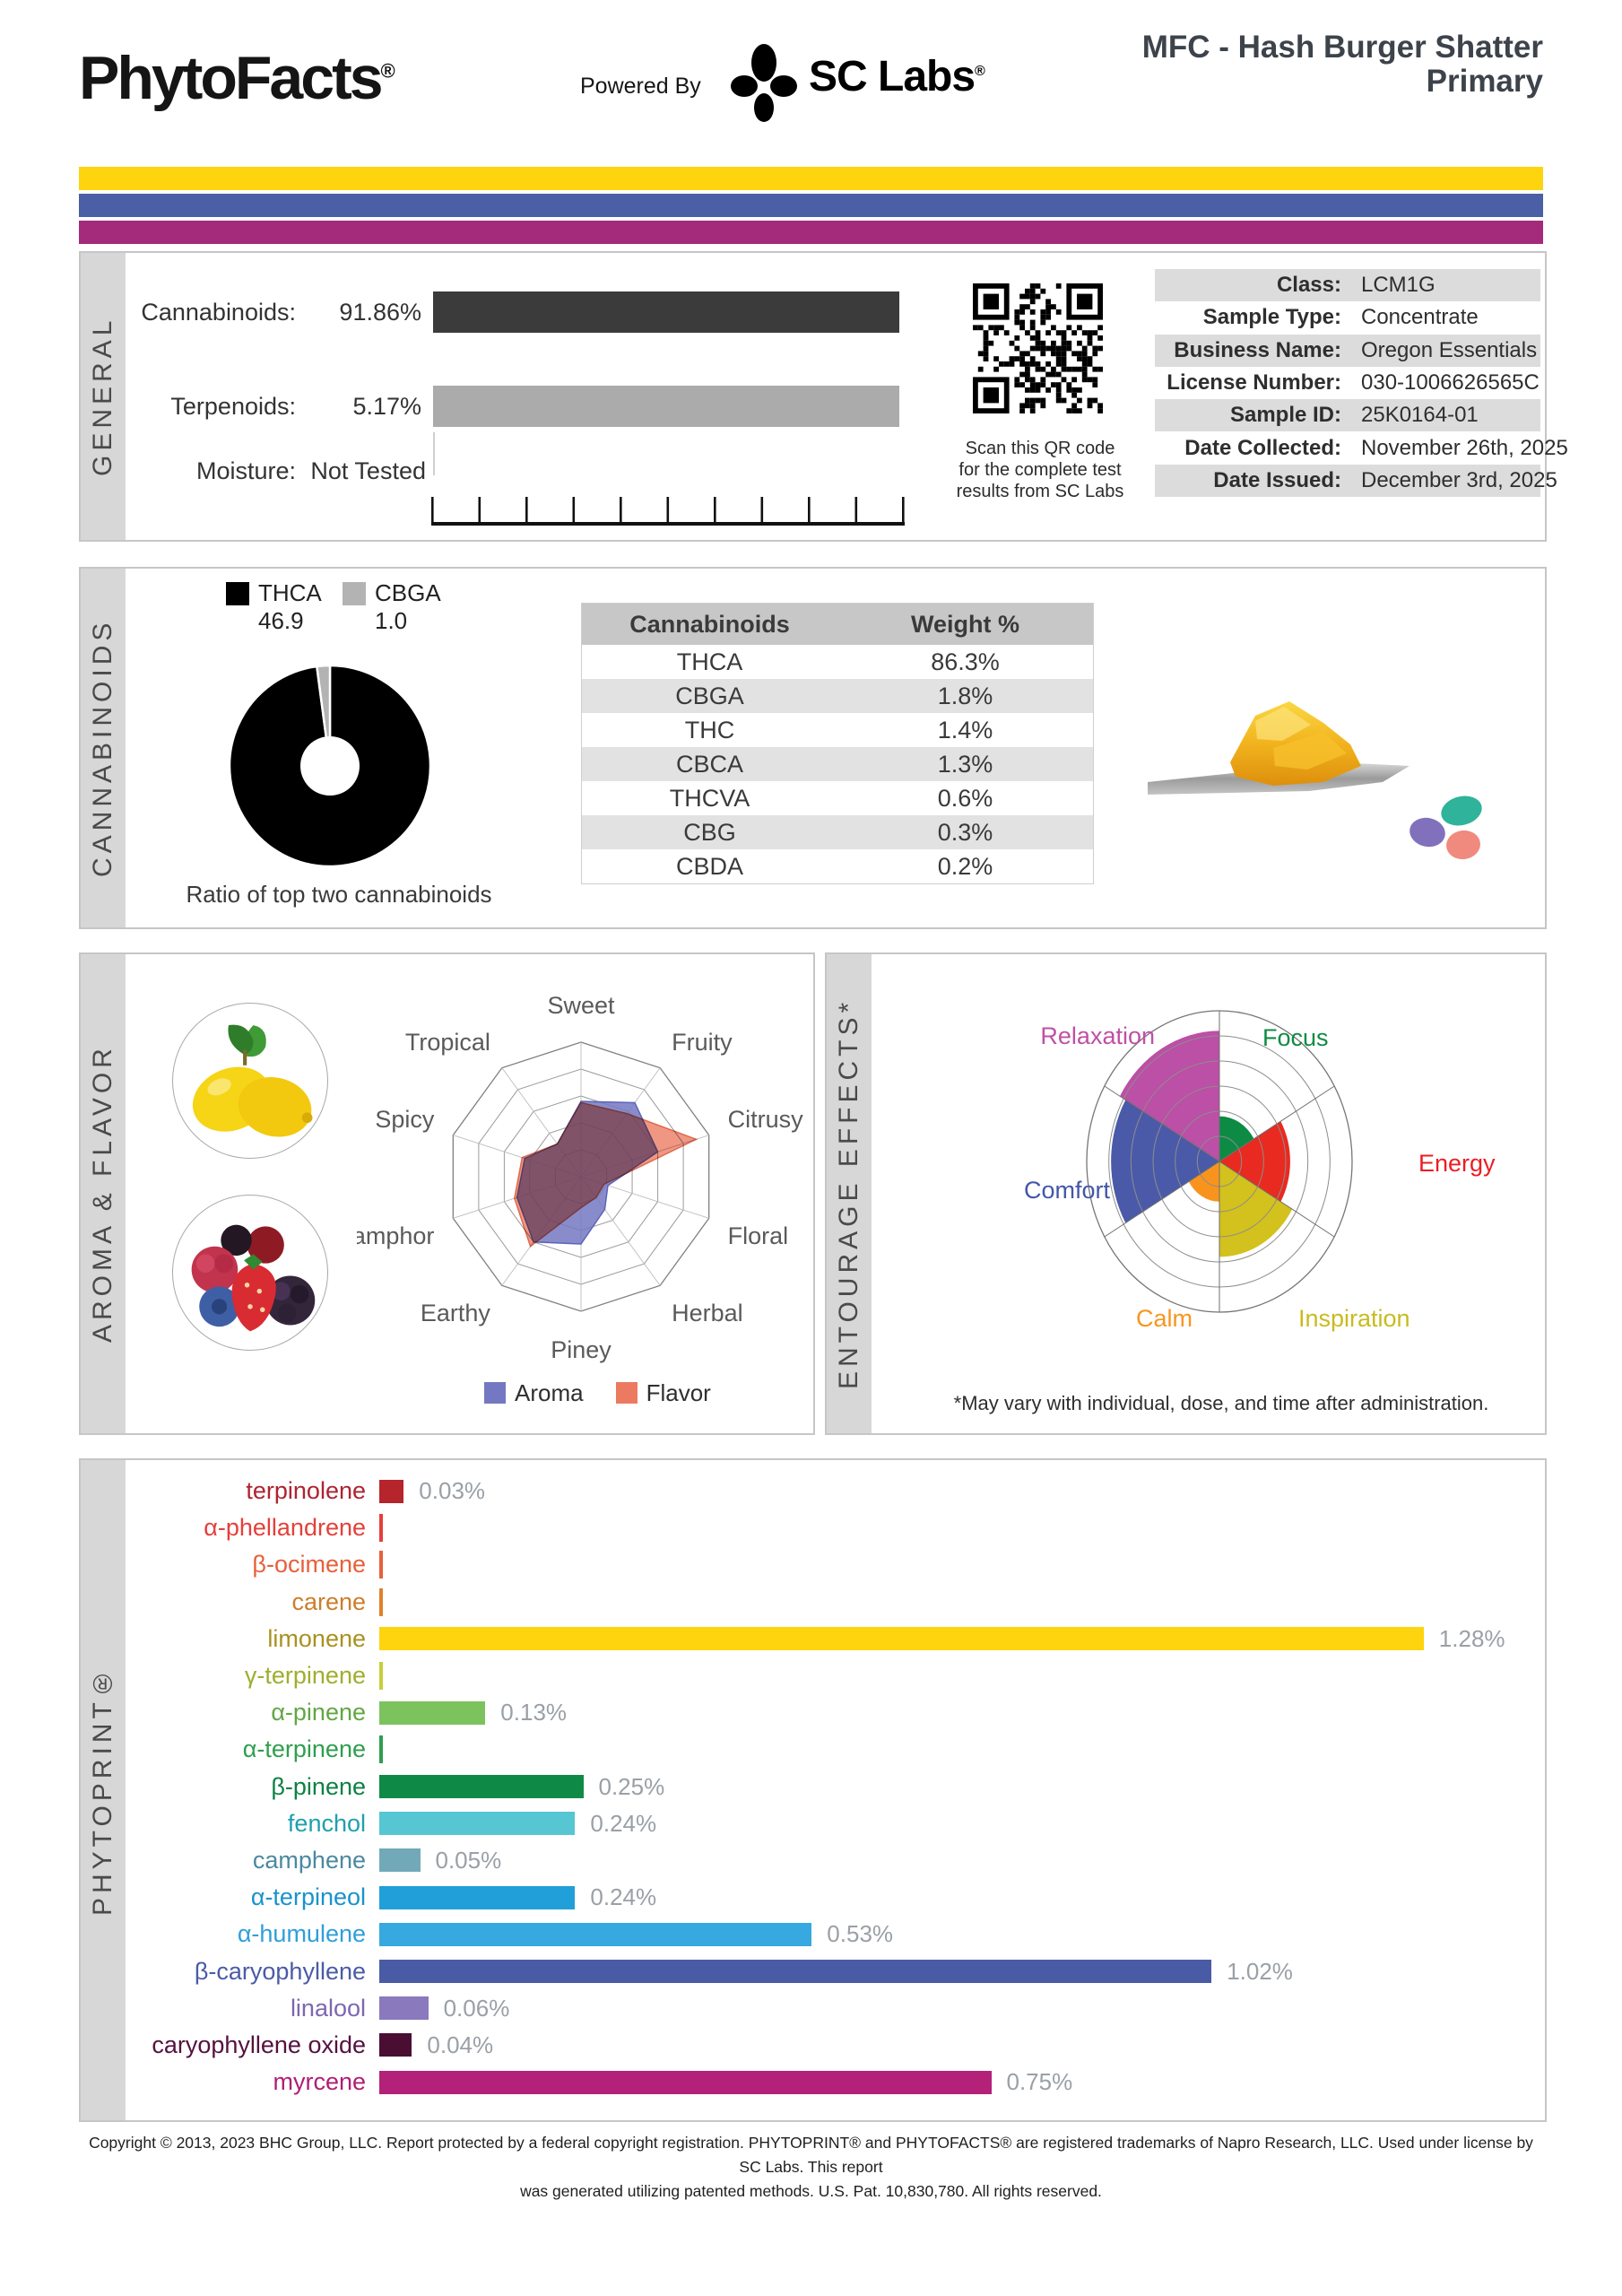 Image resolution: width=1622 pixels, height=2296 pixels. Describe the element at coordinates (1347, 350) in the screenshot. I see `info-row: Business Name: Oregon Essentials` at that location.